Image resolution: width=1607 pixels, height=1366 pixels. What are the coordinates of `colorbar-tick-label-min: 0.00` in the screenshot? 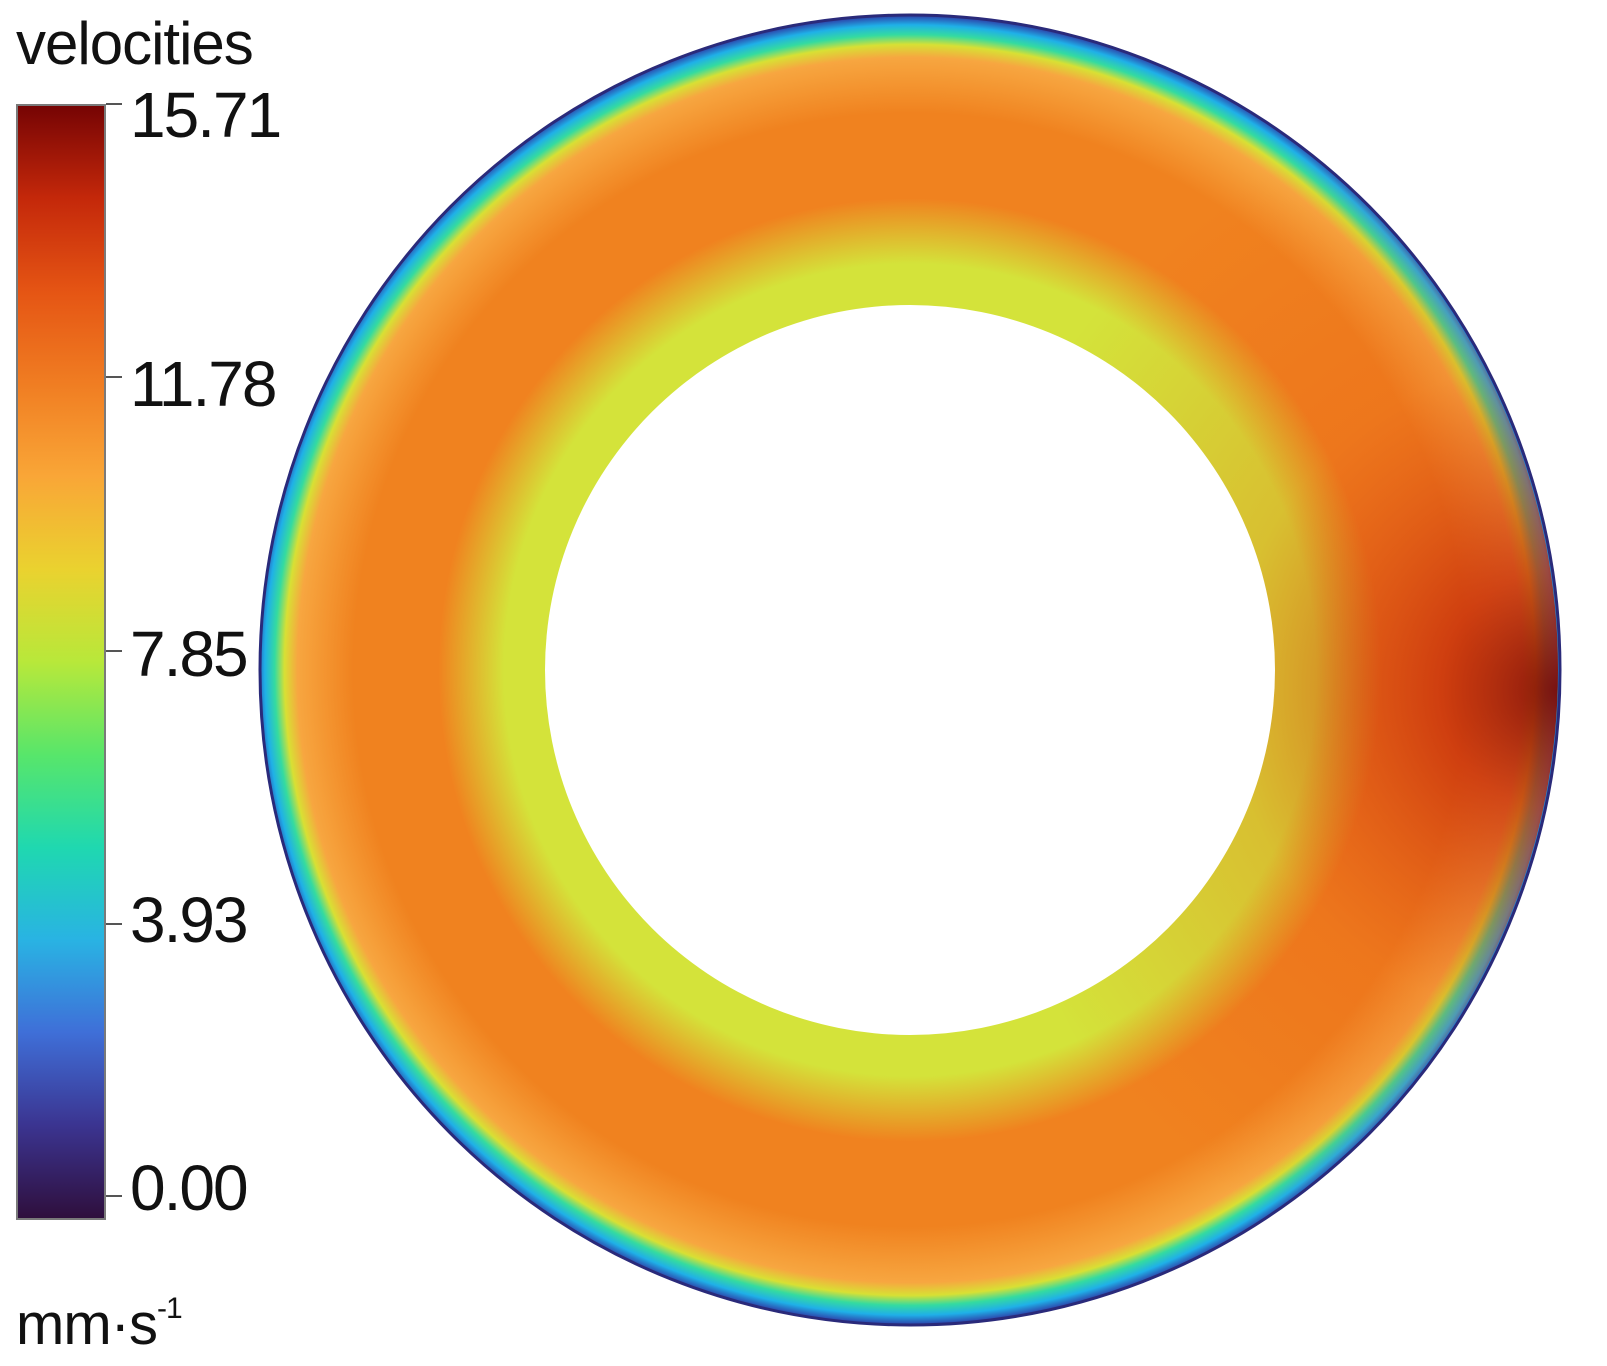 It's located at (189, 1188).